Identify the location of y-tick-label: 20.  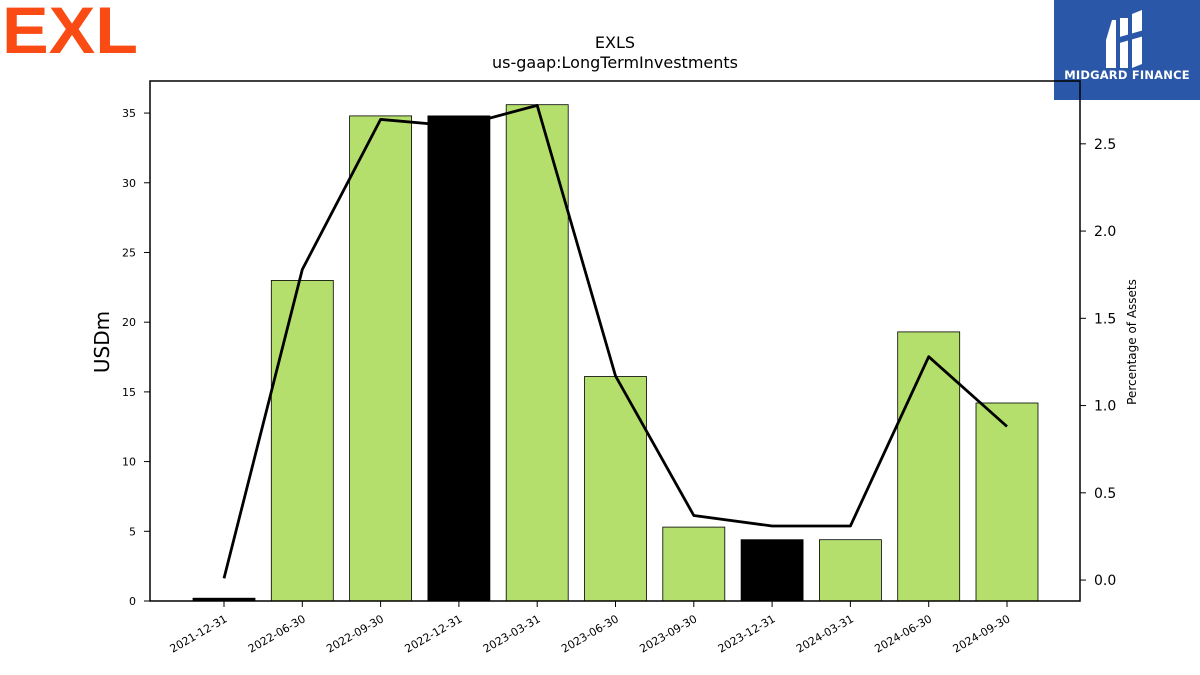
(129, 322).